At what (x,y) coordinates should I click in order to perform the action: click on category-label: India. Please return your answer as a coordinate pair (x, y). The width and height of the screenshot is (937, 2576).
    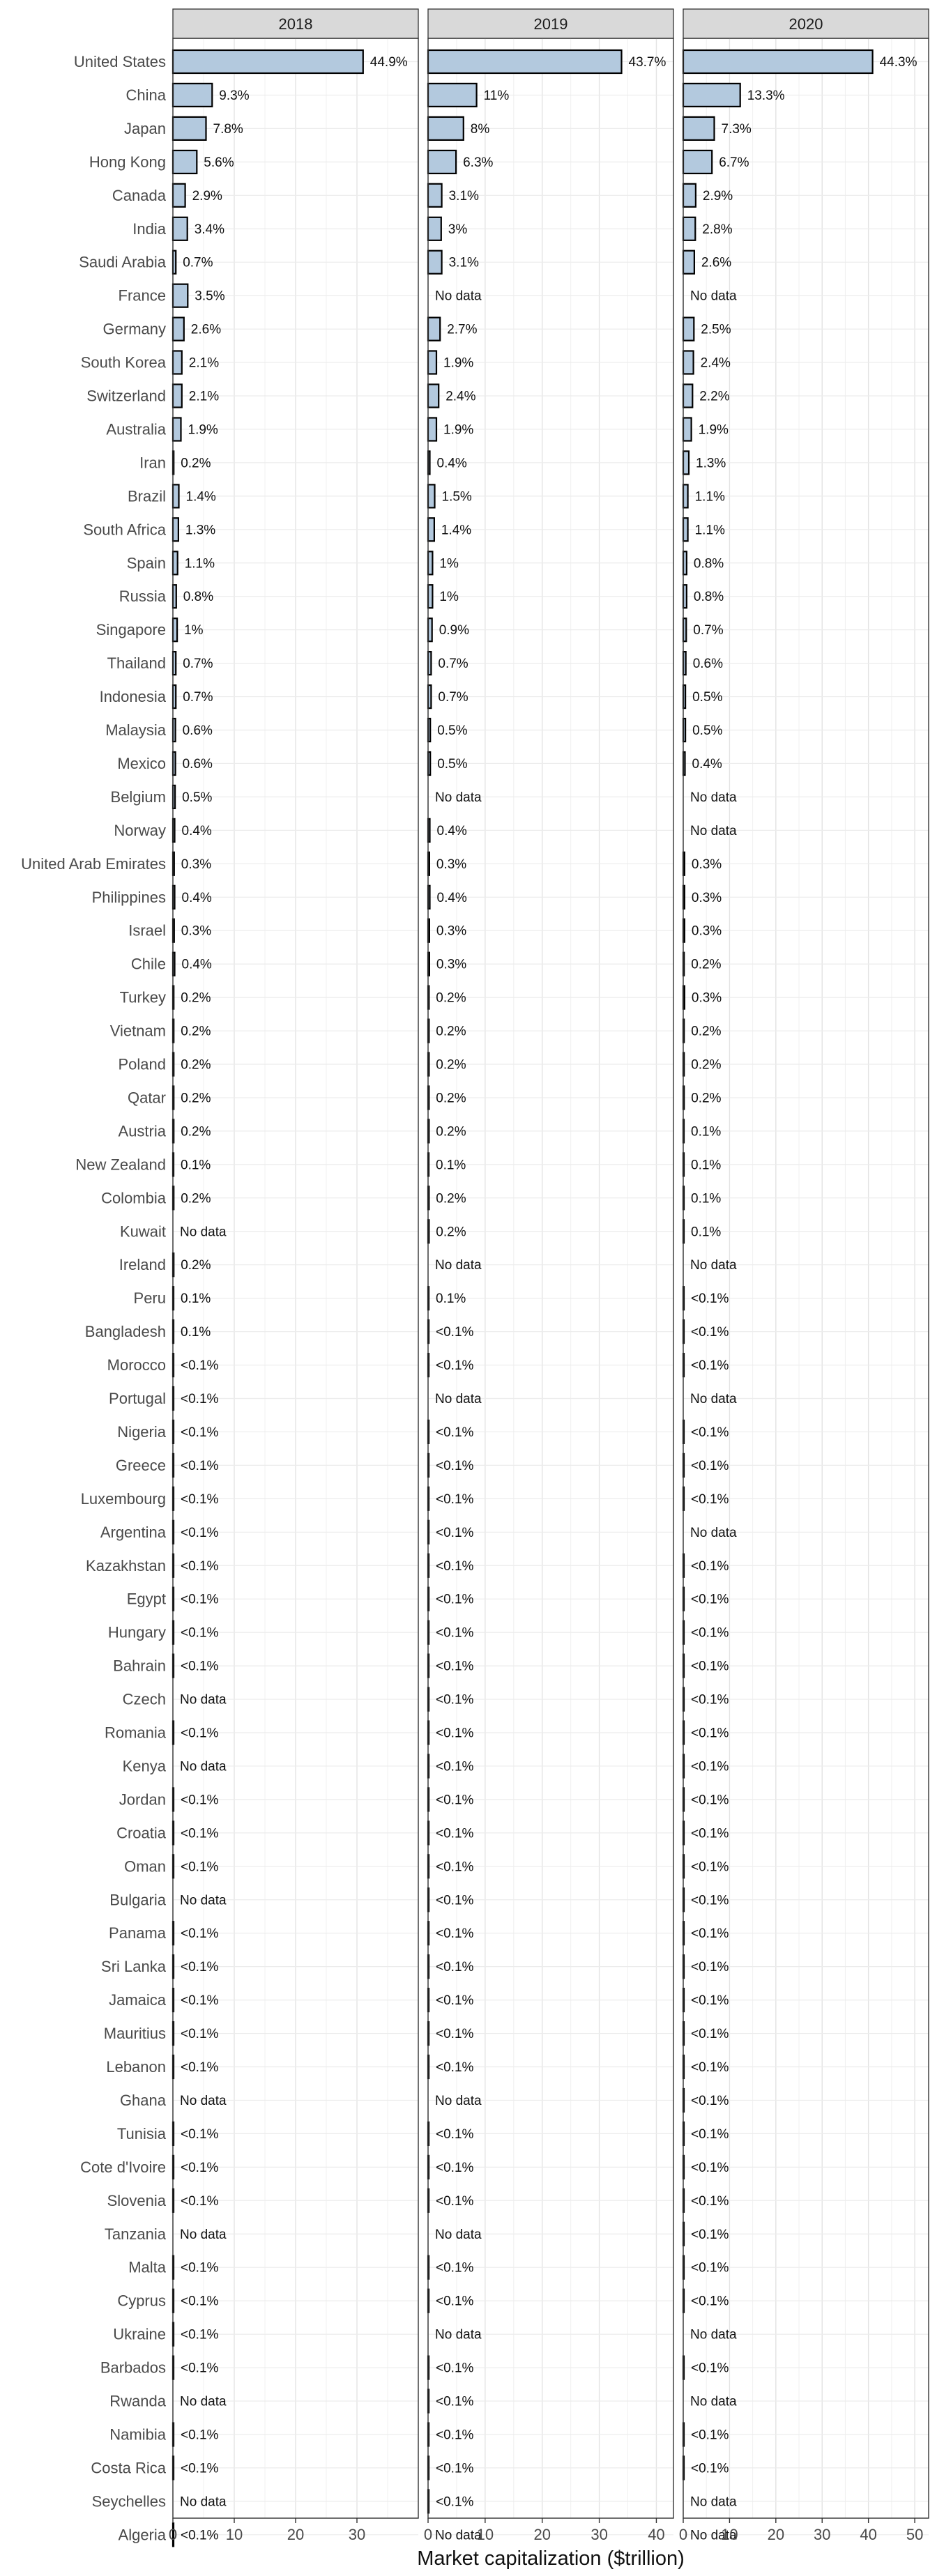
    Looking at the image, I should click on (149, 229).